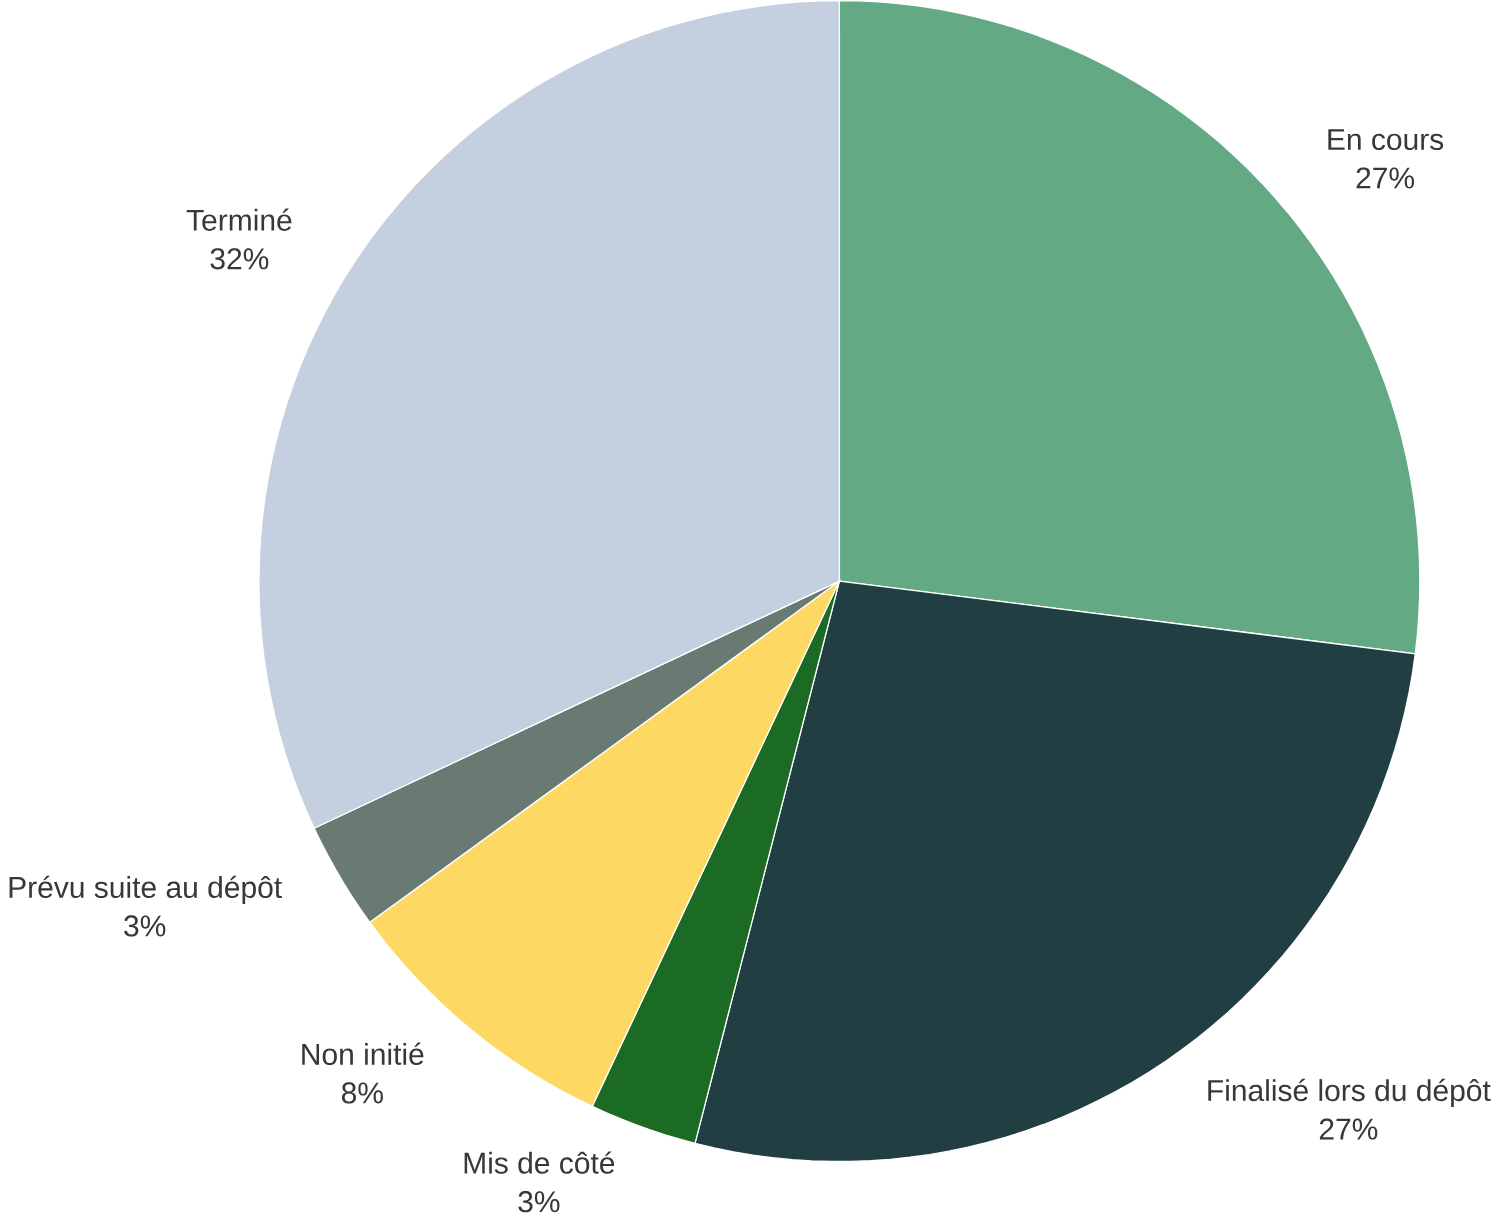 Image resolution: width=1498 pixels, height=1219 pixels. Describe the element at coordinates (239, 219) in the screenshot. I see `slice-label: Terminé` at that location.